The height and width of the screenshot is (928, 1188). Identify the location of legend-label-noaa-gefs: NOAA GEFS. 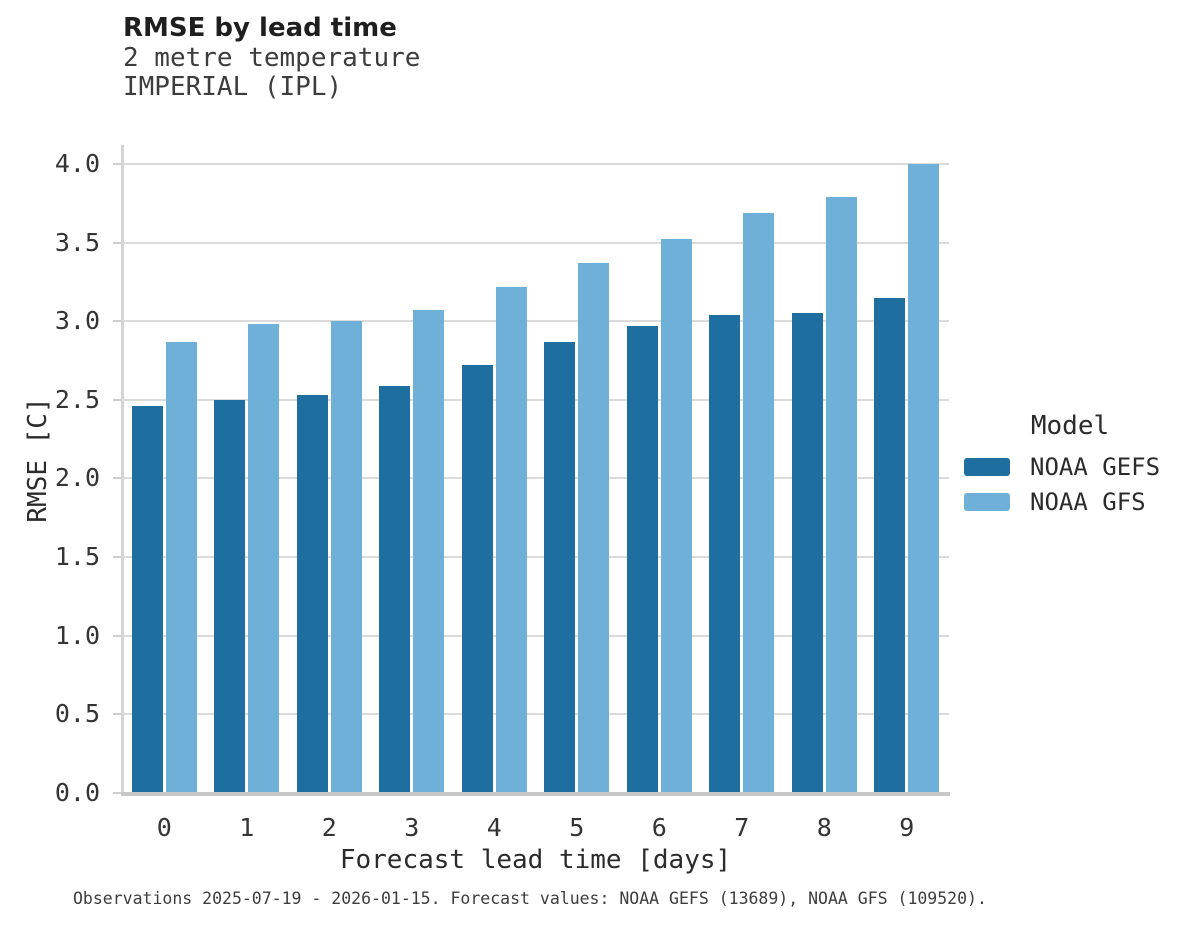
(1095, 466).